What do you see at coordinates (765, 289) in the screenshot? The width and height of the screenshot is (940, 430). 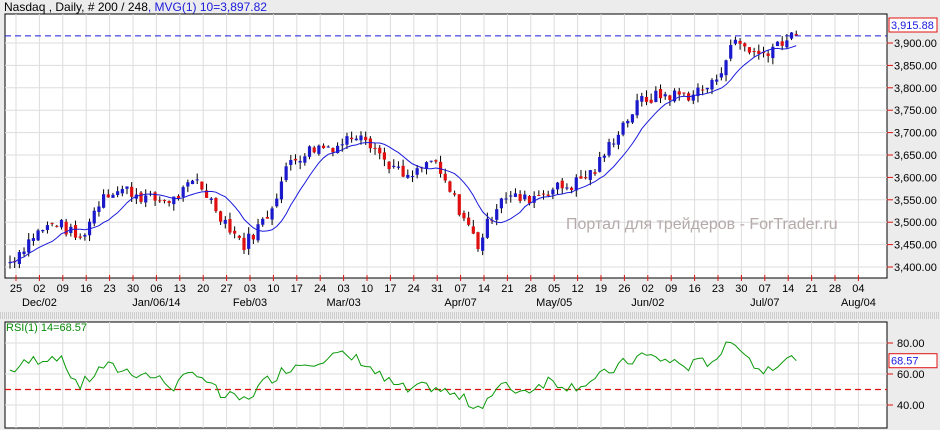 I see `x-tick-label: 07` at bounding box center [765, 289].